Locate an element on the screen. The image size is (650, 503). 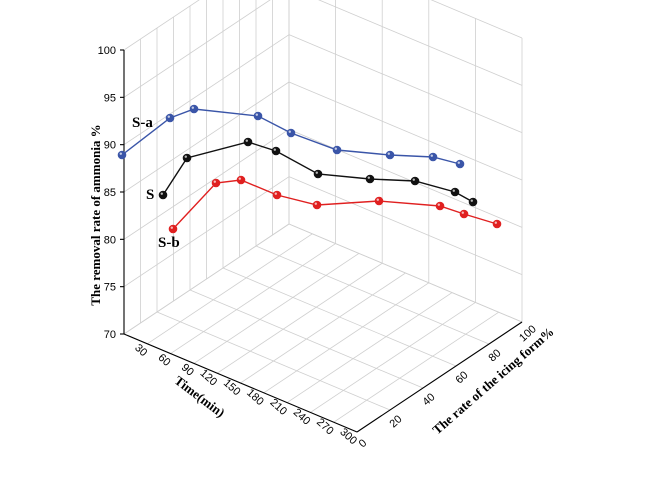
series-s-a: S-a is located at coordinates (291, 136).